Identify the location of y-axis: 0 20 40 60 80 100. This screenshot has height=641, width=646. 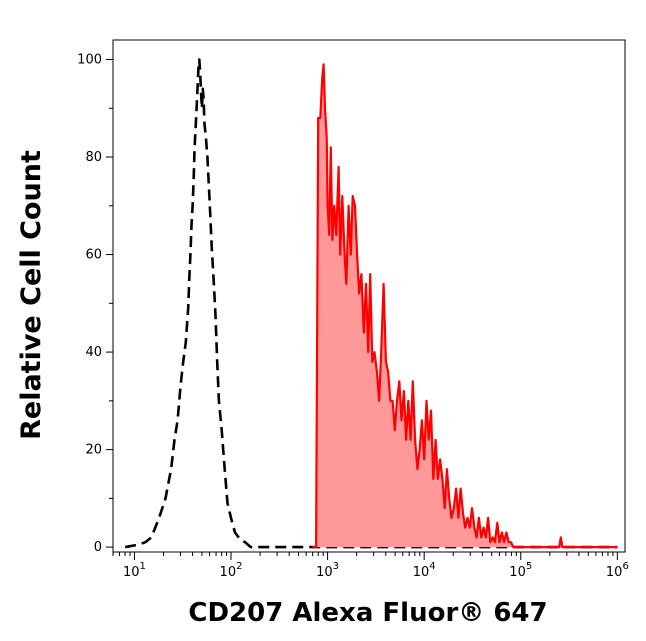
(95, 304).